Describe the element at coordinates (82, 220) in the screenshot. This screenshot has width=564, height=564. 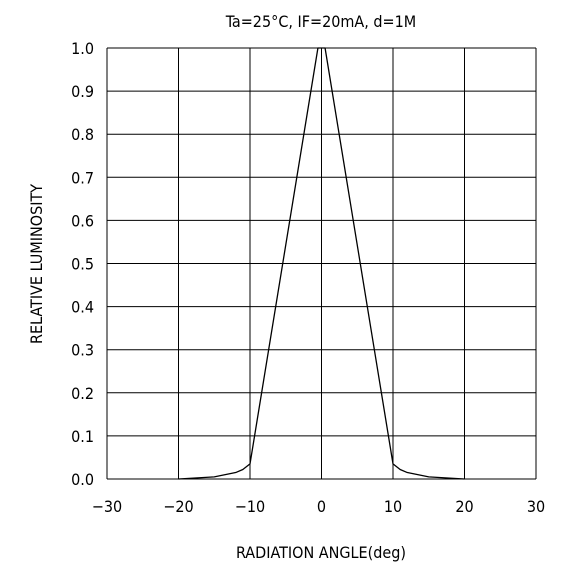
I see `y-tick-label: 0.6` at that location.